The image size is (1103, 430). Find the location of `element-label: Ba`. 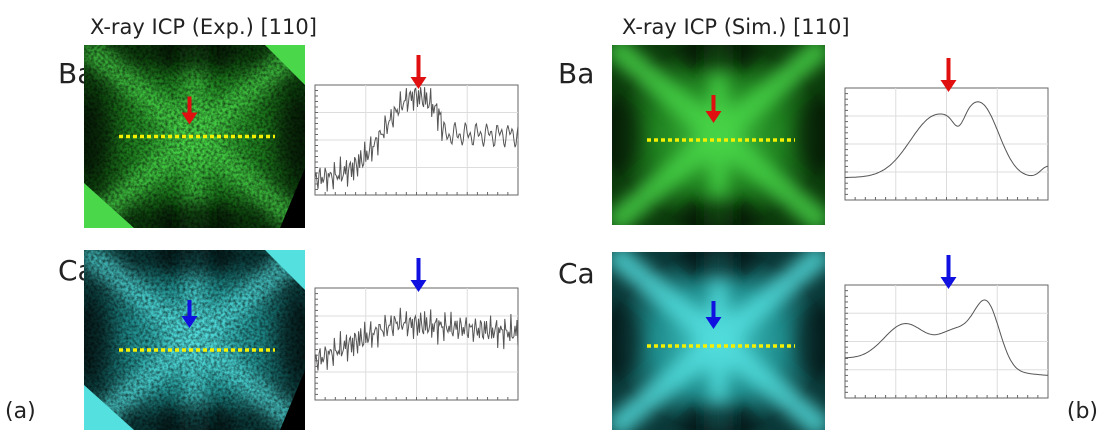

element-label: Ba is located at coordinates (576, 73).